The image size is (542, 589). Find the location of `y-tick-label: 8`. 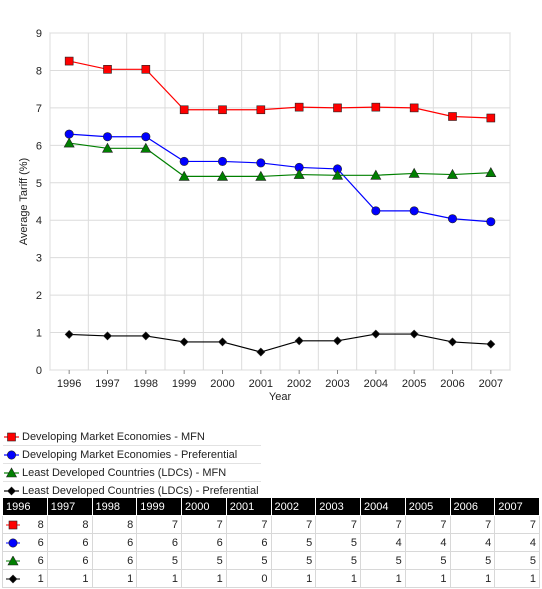

y-tick-label: 8 is located at coordinates (39, 71).